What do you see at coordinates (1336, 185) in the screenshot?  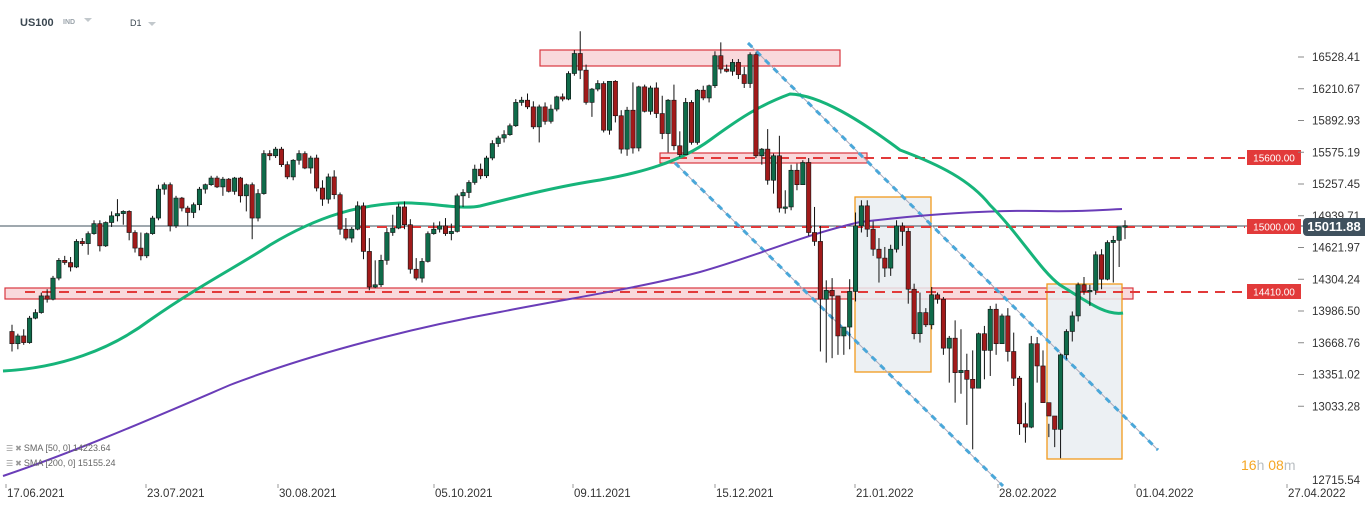 I see `y-axis-tick-label: 15257.45` at bounding box center [1336, 185].